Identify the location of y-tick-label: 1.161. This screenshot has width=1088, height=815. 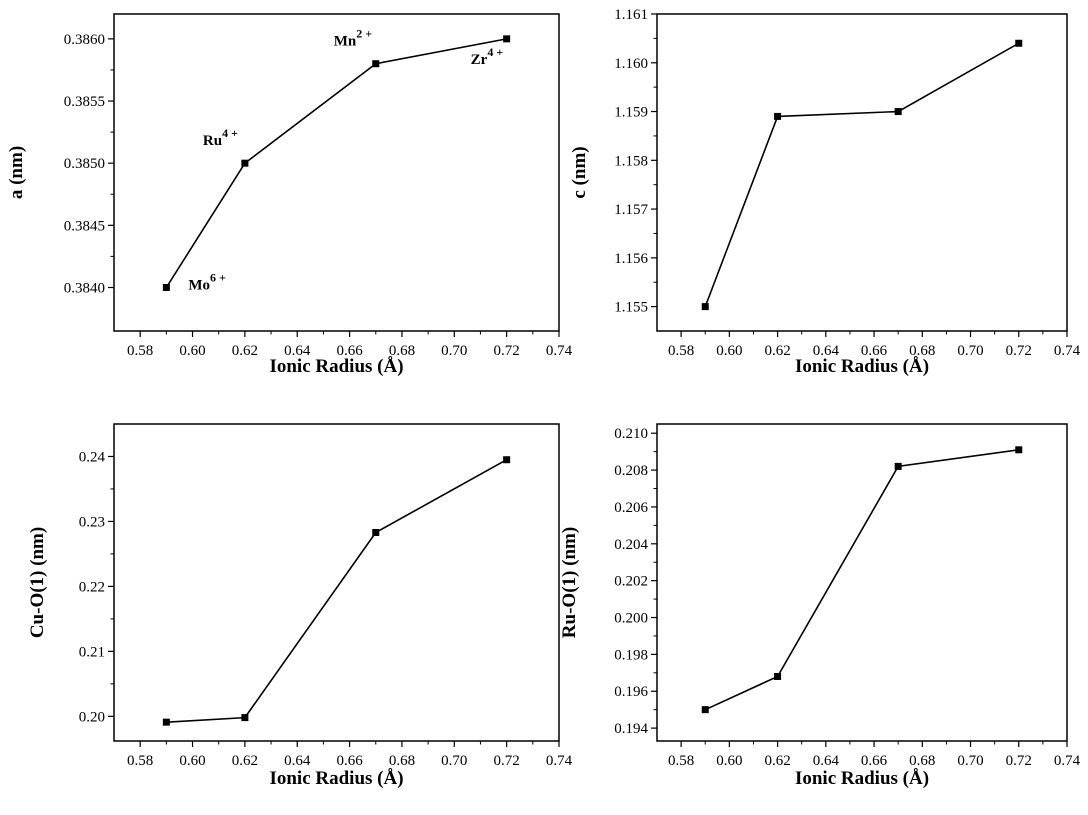
(631, 15).